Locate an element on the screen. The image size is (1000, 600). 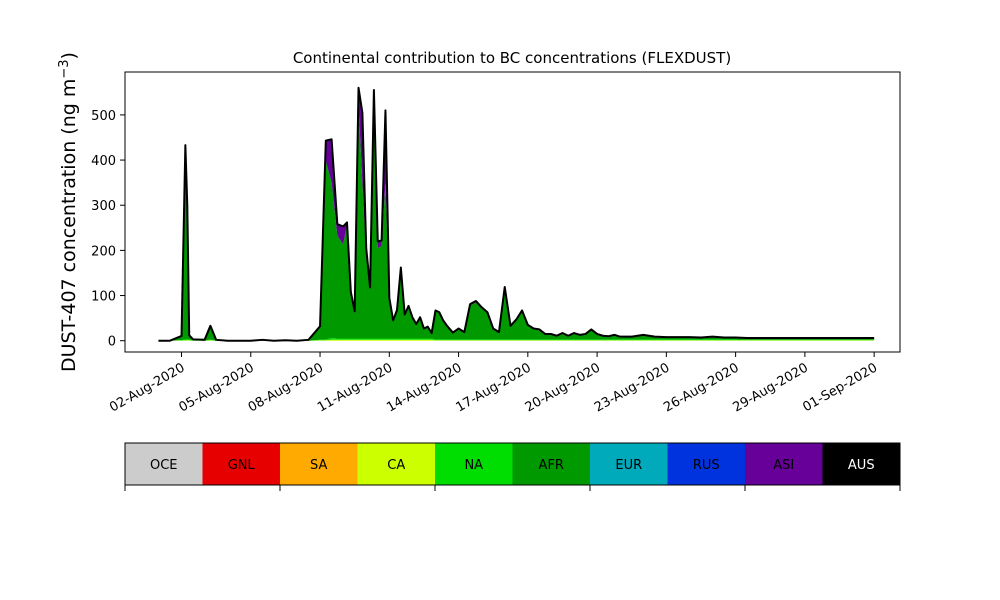
y-tick-label: 500 is located at coordinates (103, 116).